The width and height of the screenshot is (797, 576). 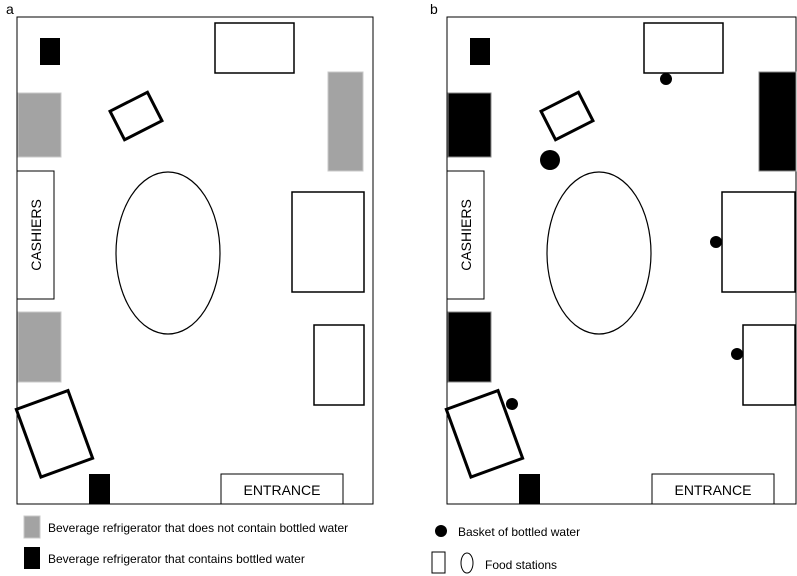 What do you see at coordinates (521, 565) in the screenshot?
I see `legend-food-stations-text: Food stations` at bounding box center [521, 565].